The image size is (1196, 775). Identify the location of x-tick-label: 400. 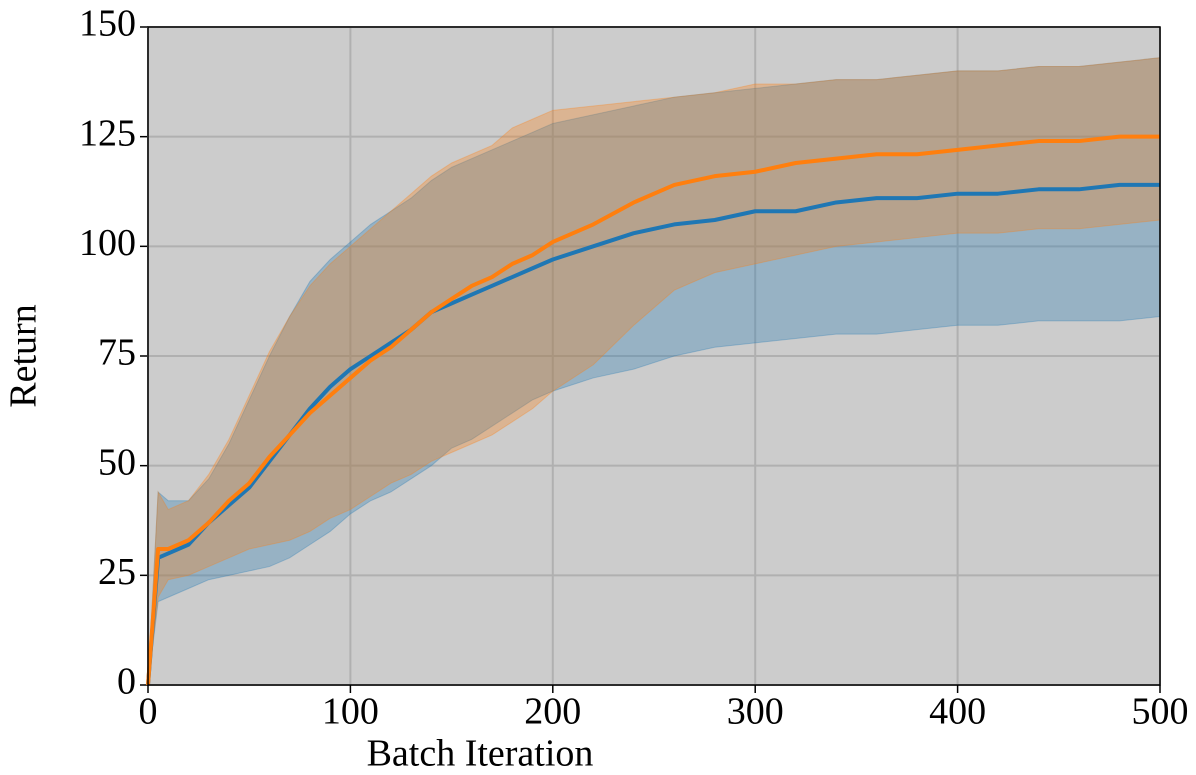
(957, 712).